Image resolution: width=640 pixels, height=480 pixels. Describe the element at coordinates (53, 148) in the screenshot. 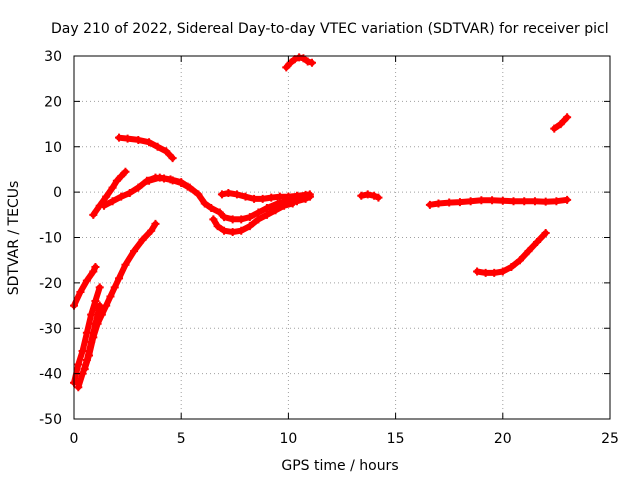

I see `y-tick-label: 10` at that location.